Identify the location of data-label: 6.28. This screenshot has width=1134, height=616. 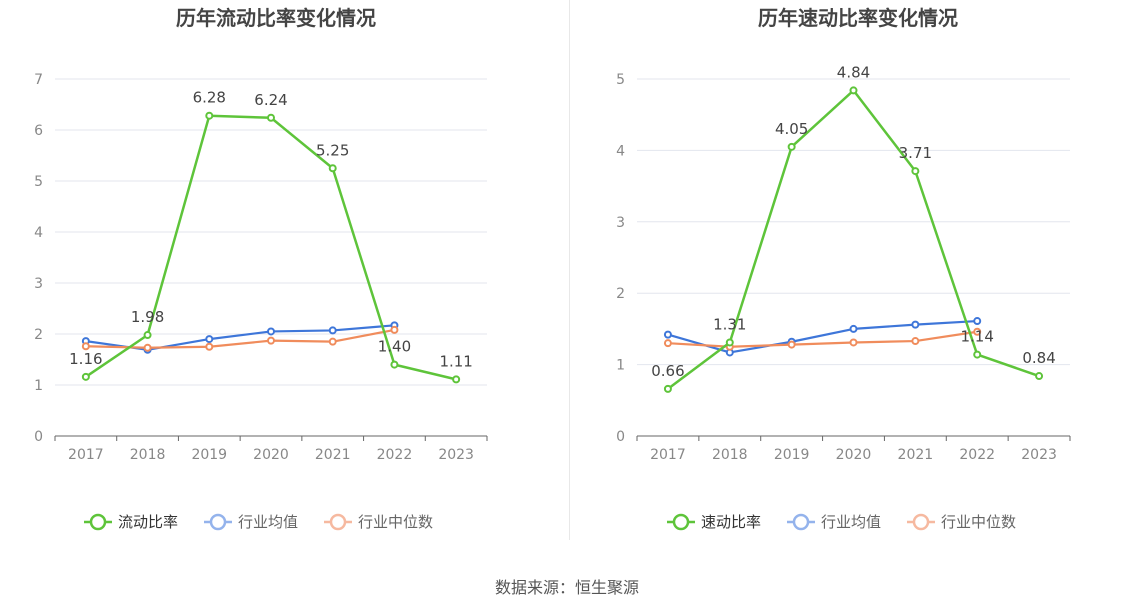
(209, 98).